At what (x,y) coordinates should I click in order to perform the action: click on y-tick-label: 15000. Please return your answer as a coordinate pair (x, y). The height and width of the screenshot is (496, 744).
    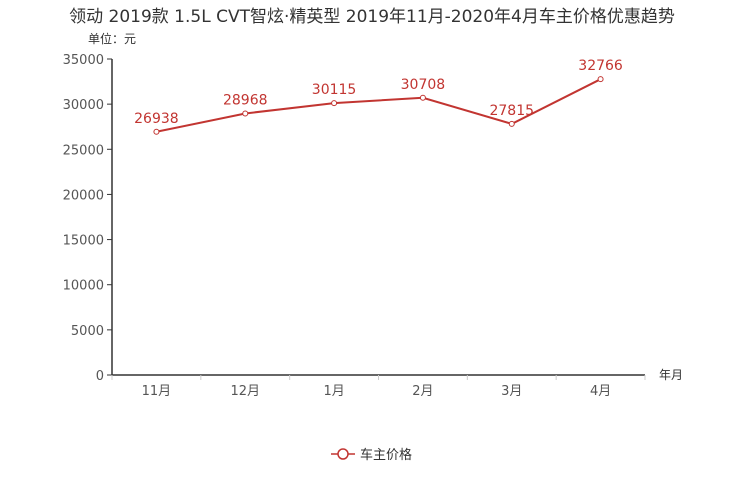
    Looking at the image, I should click on (83, 241).